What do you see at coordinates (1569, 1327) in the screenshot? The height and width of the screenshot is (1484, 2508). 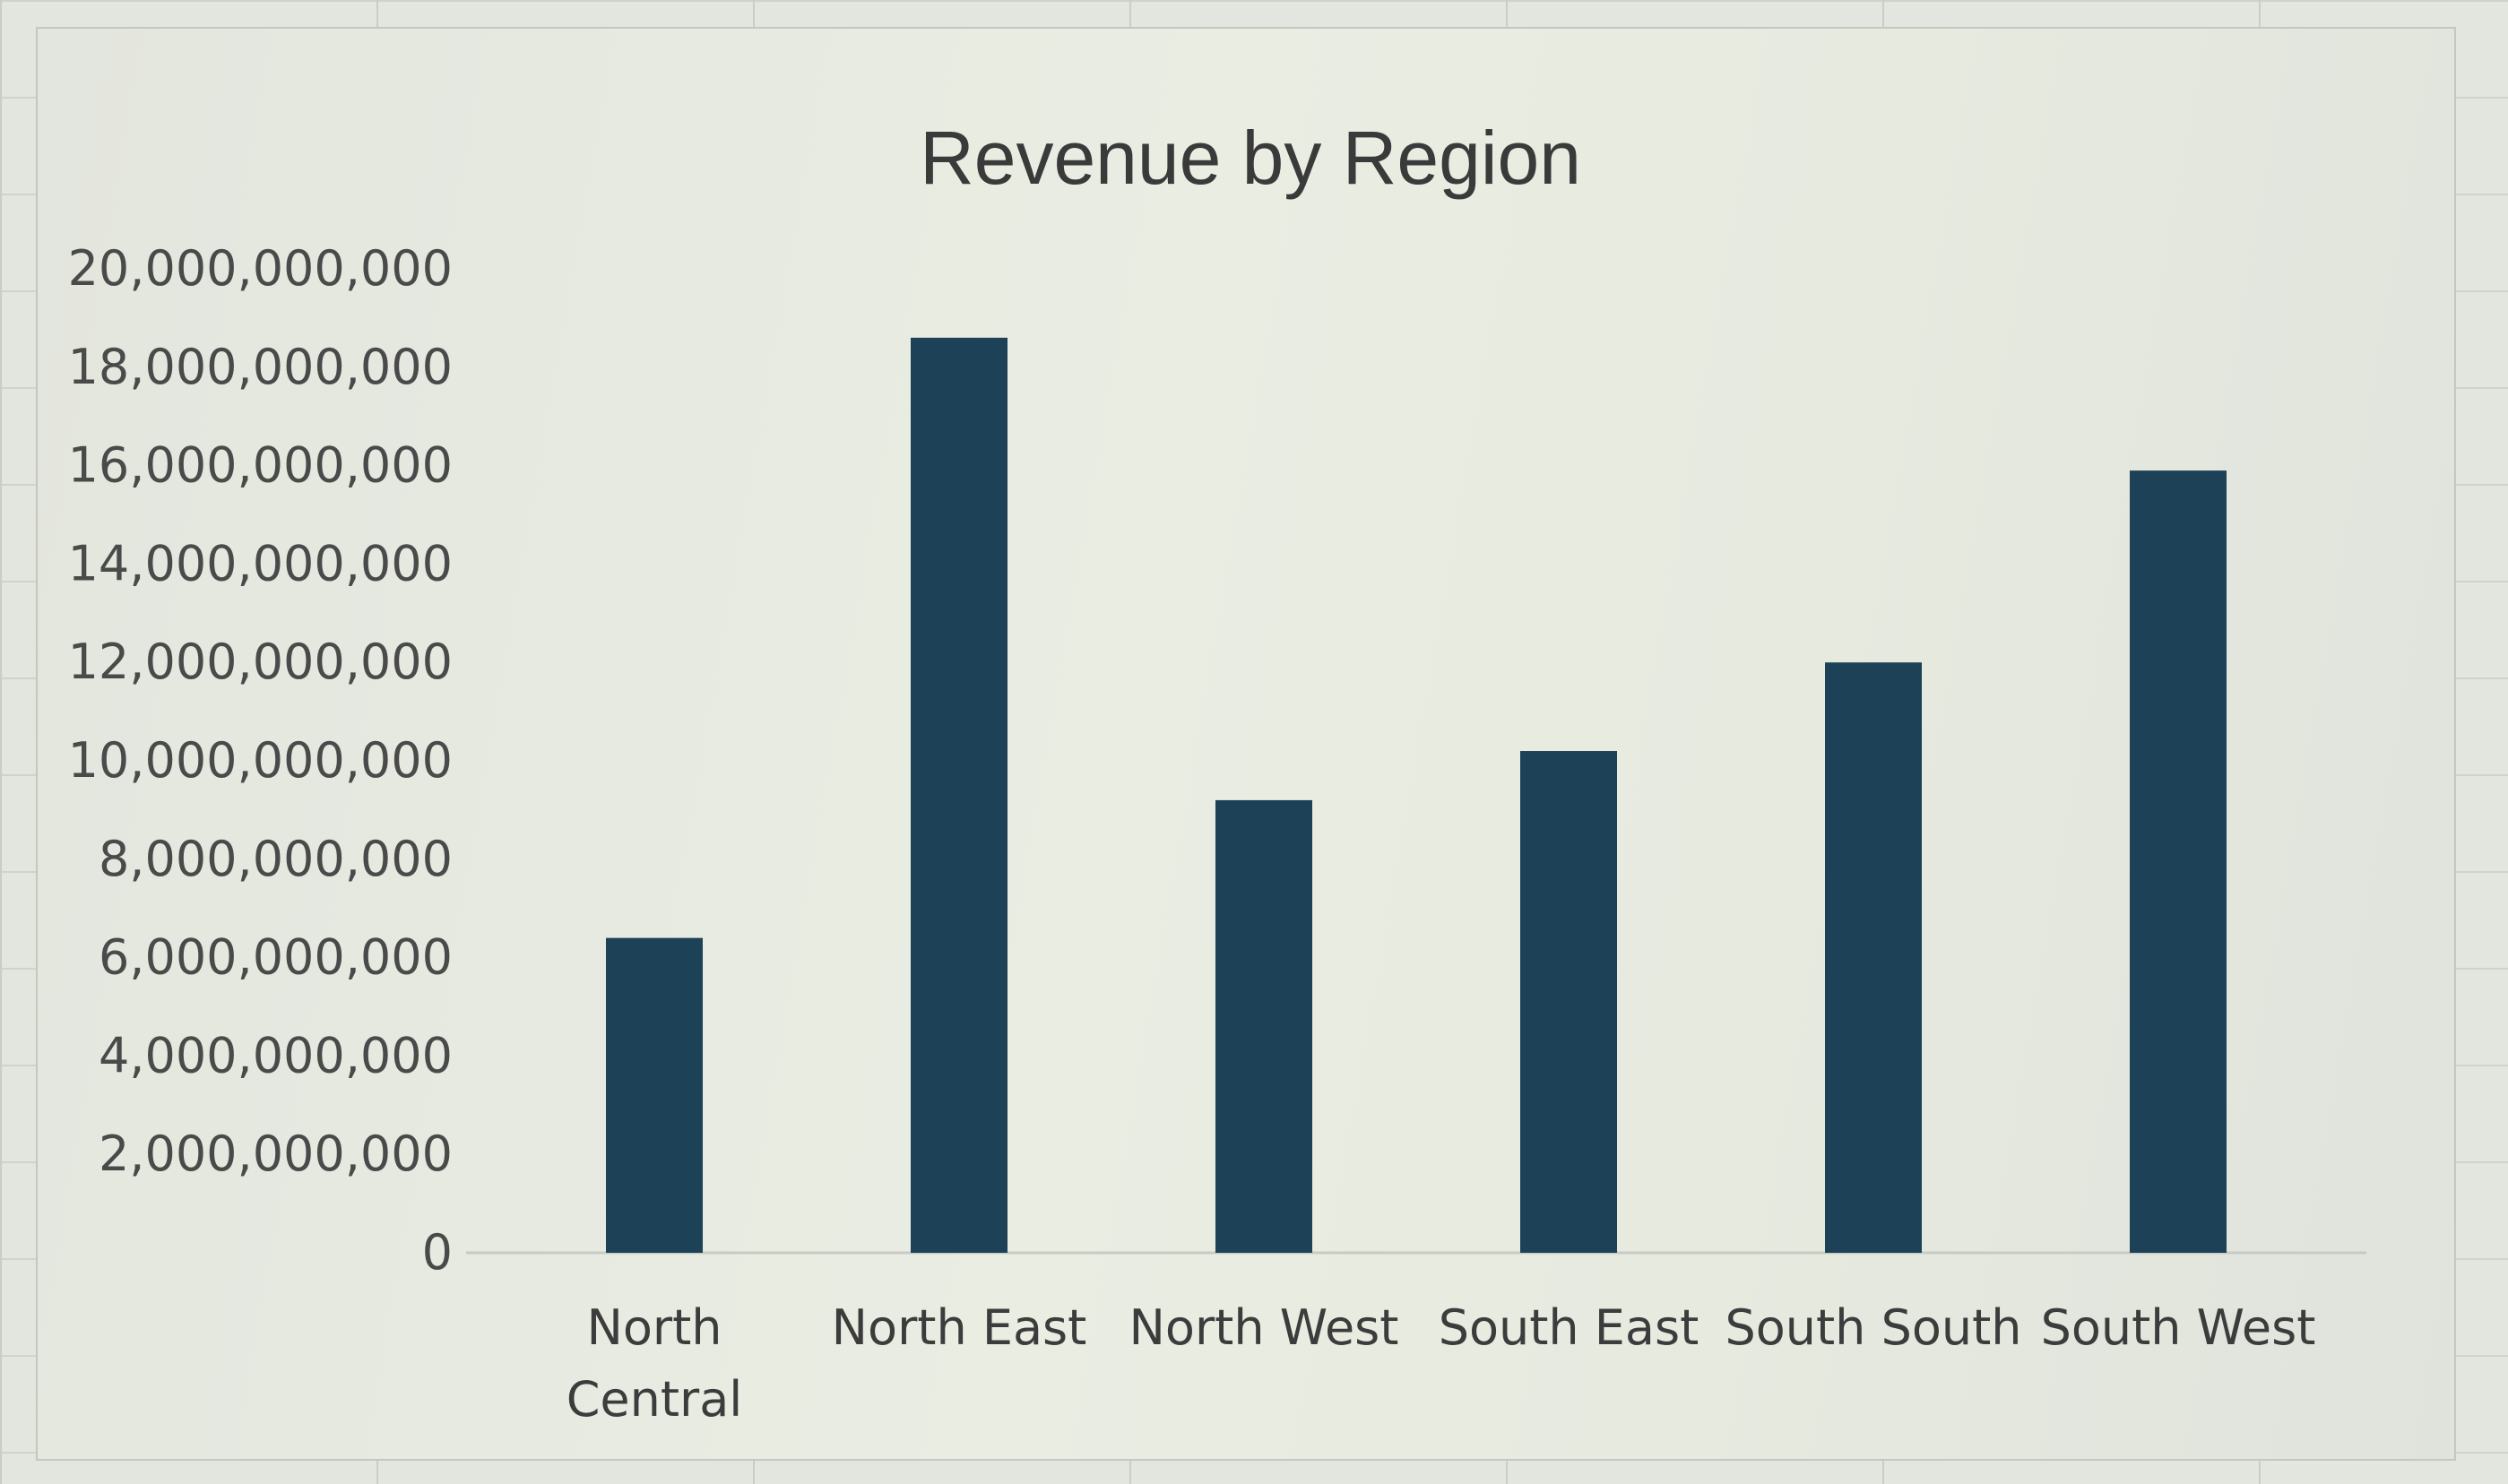 I see `x-category-label: South East` at bounding box center [1569, 1327].